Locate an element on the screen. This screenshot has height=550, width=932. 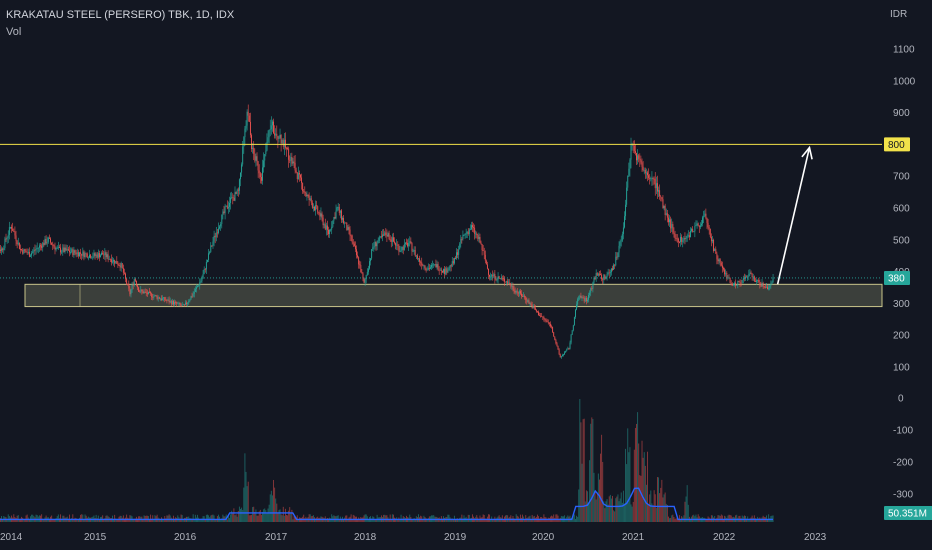
symbol-title: KRAKATAU STEEL (PERSERO) TBK, 1D, IDX is located at coordinates (120, 15).